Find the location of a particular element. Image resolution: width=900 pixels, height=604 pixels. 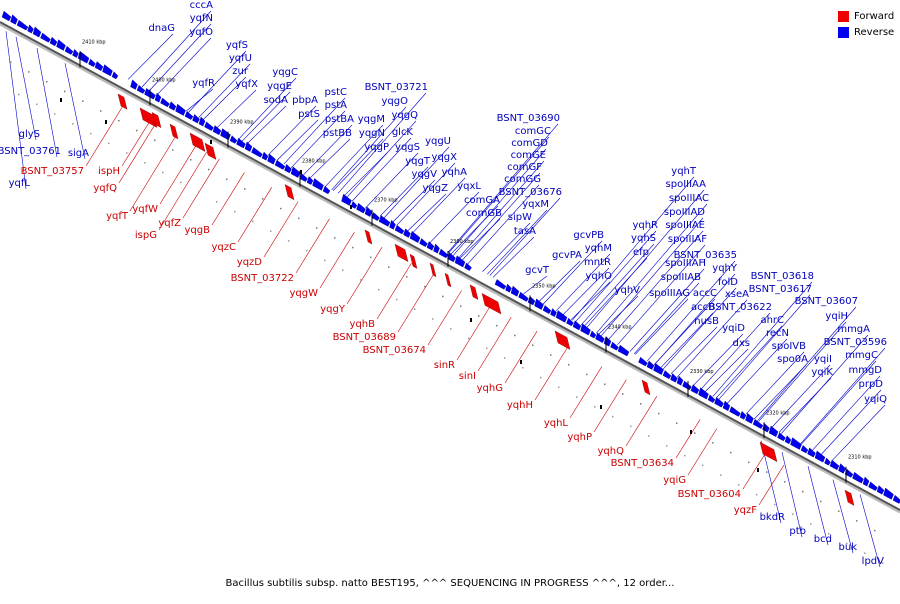

reverse-gene-label: yqgX is located at coordinates (445, 157).